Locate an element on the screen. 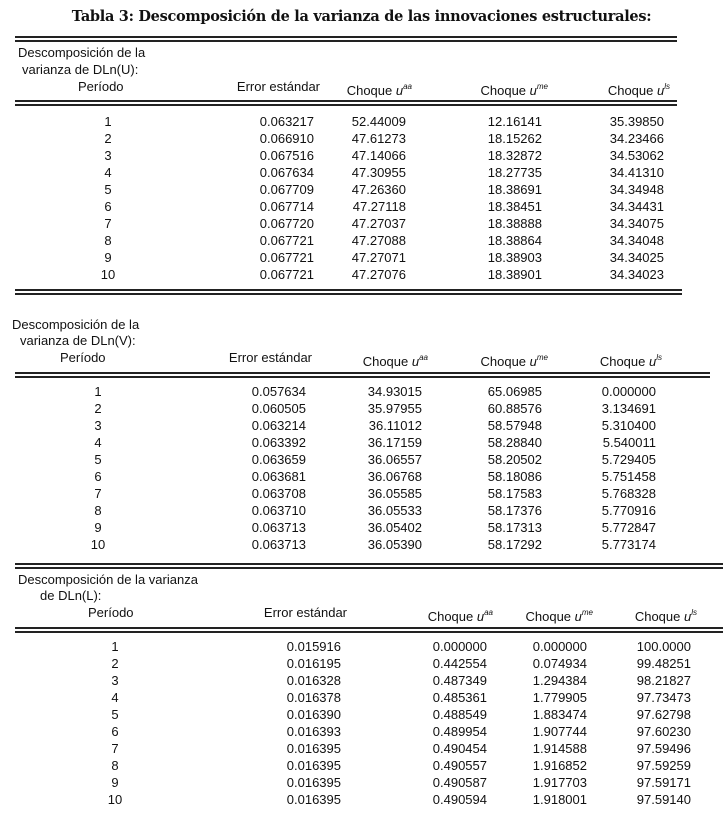  value-cell: 34.23466 is located at coordinates (636, 138).